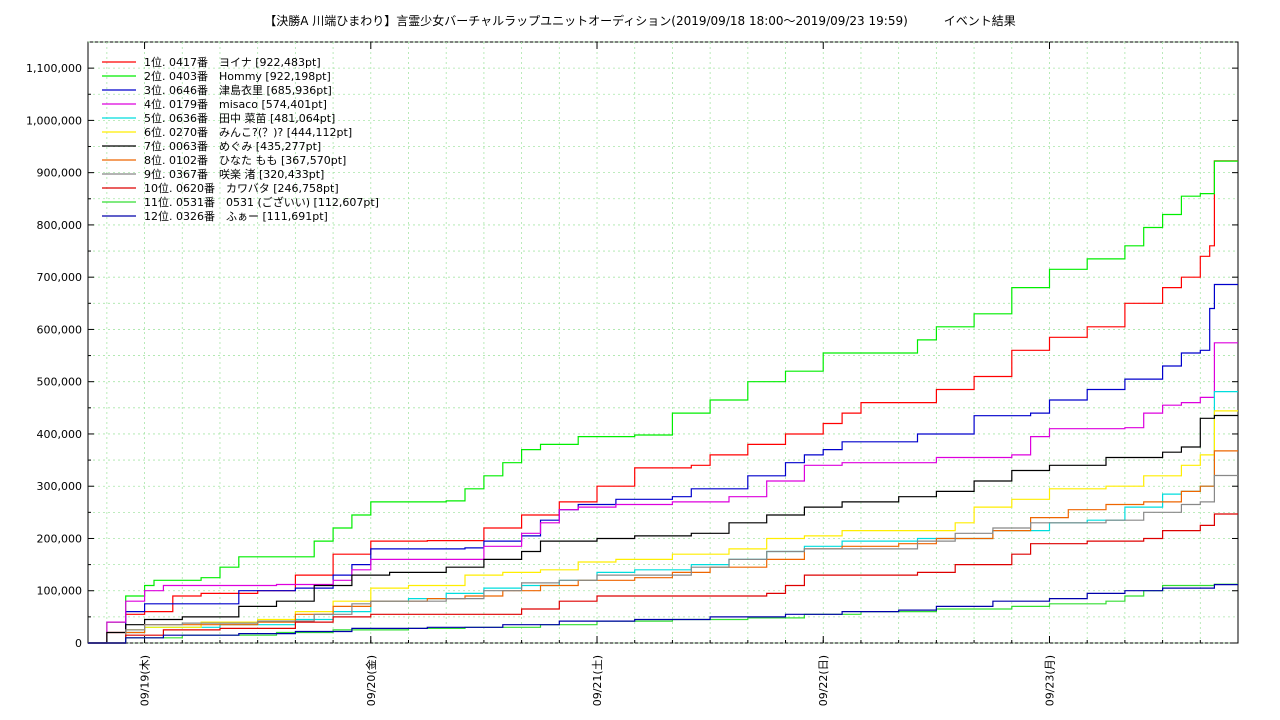  I want to click on legend-entry: 9位. 0367番 咲楽 渚 [320,433pt], so click(234, 174).